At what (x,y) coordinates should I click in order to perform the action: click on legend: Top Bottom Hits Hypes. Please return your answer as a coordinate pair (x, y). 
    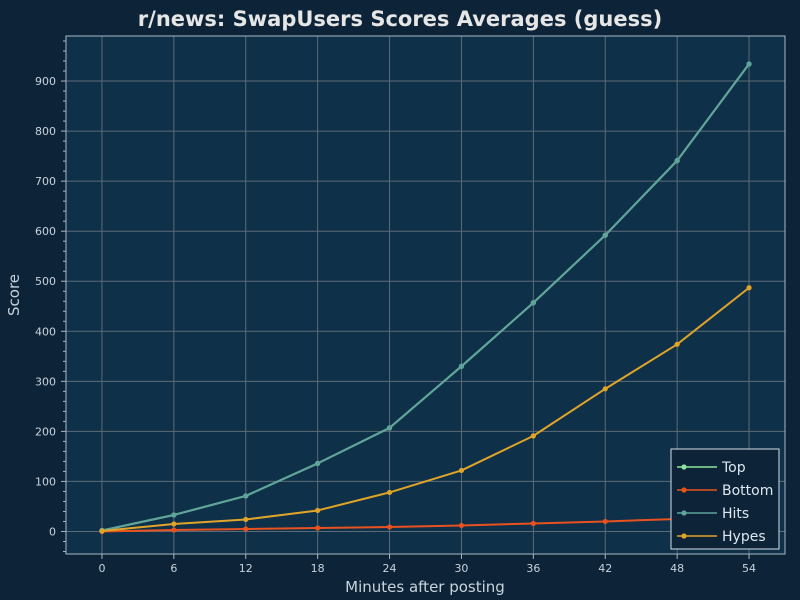
    Looking at the image, I should click on (725, 499).